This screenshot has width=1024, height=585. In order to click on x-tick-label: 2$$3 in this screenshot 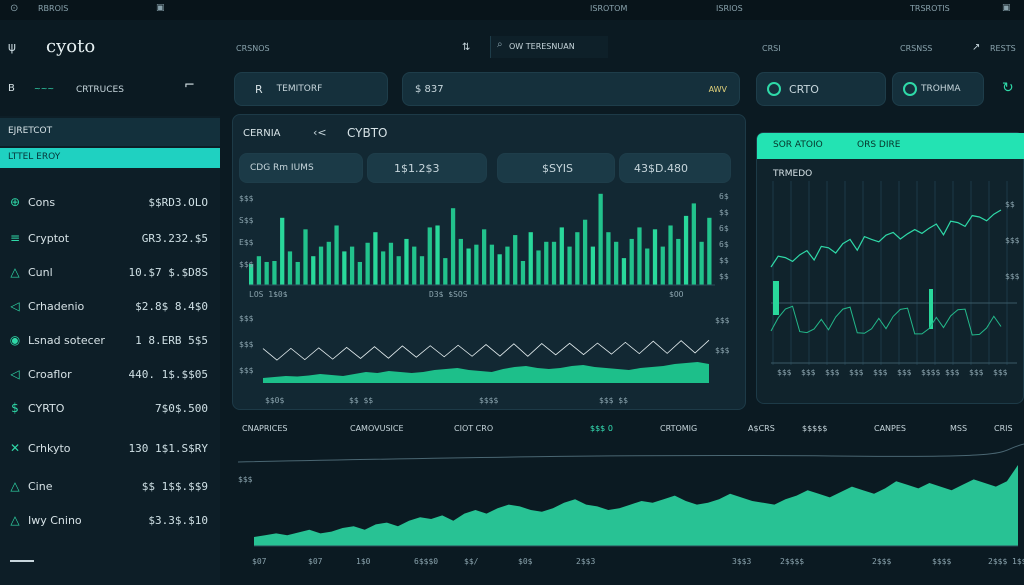, I will do `click(585, 561)`.